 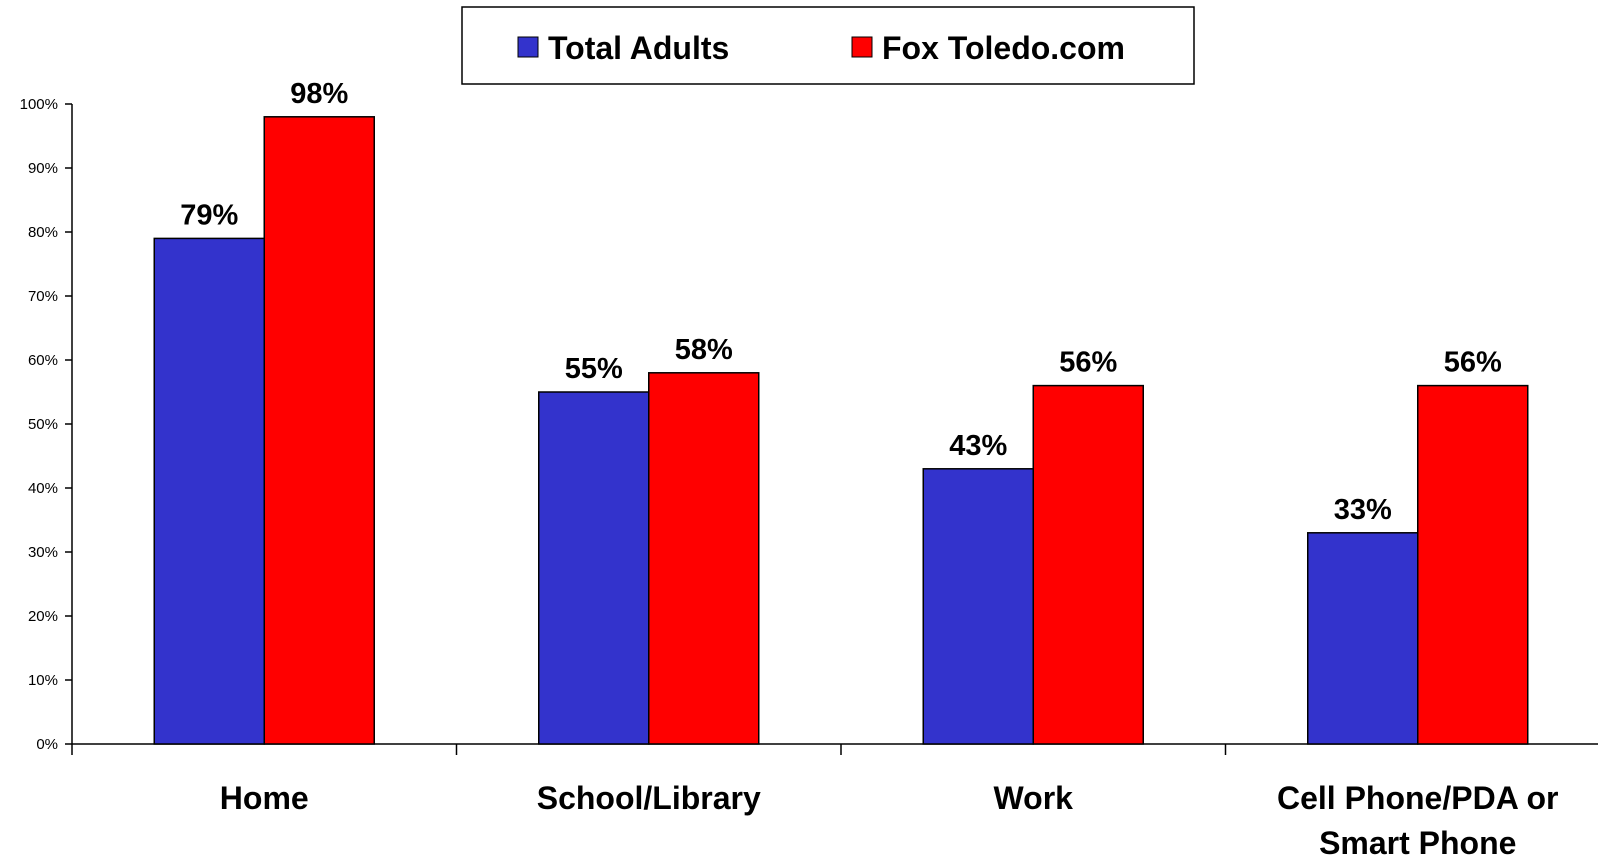 I want to click on y-tick-label: 80%, so click(x=43, y=232).